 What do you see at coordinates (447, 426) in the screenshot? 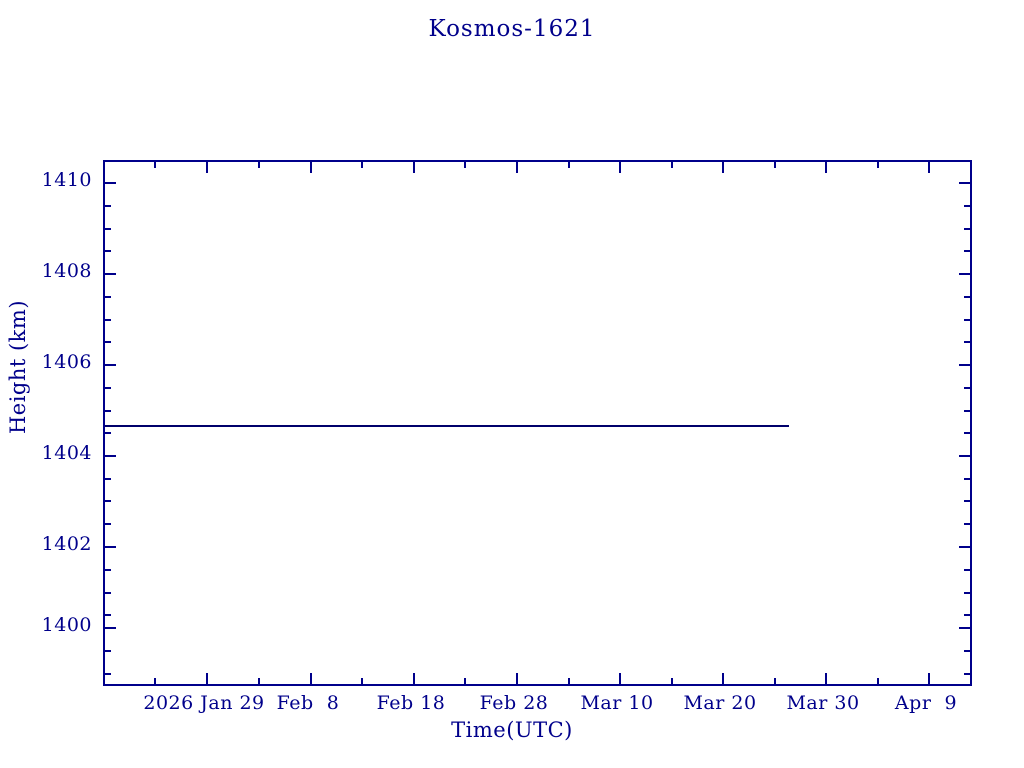
I see `data-series-line` at bounding box center [447, 426].